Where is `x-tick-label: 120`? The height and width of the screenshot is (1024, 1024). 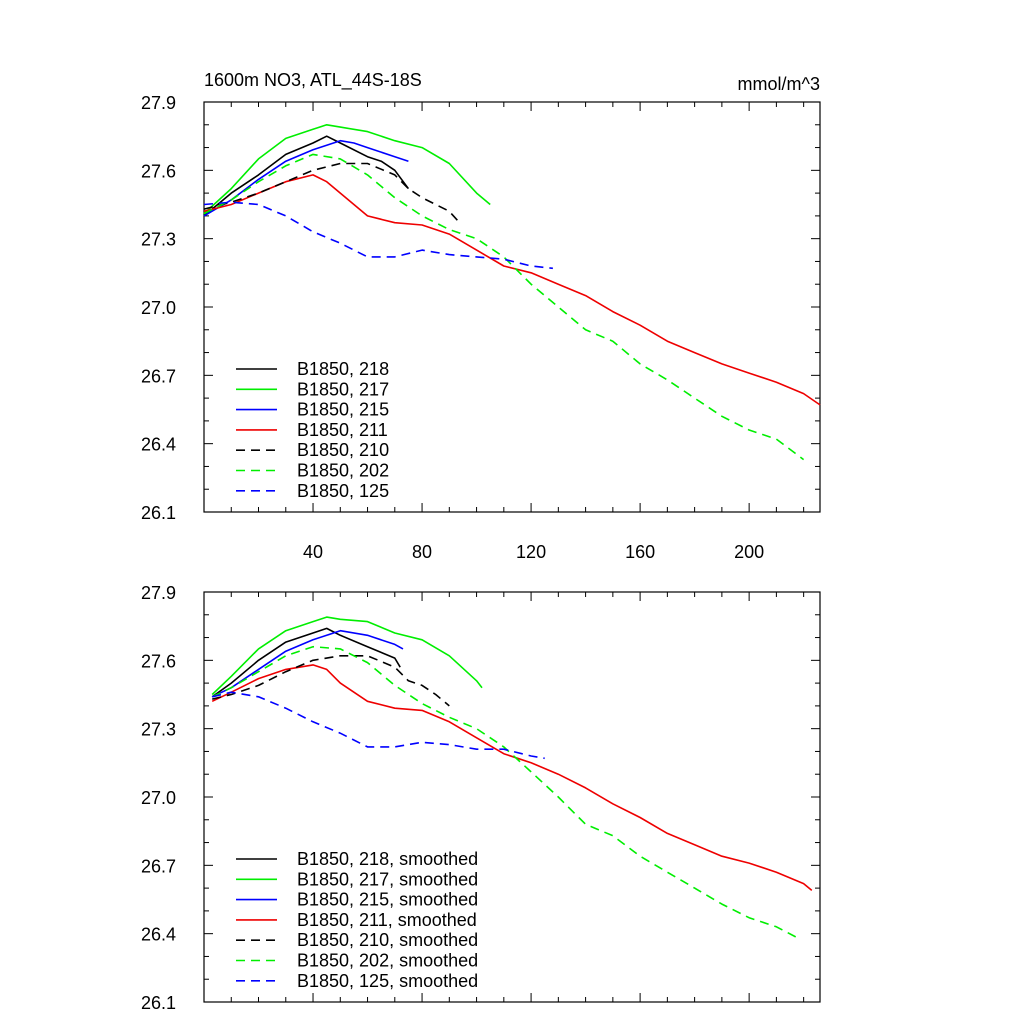
x-tick-label: 120 is located at coordinates (531, 552).